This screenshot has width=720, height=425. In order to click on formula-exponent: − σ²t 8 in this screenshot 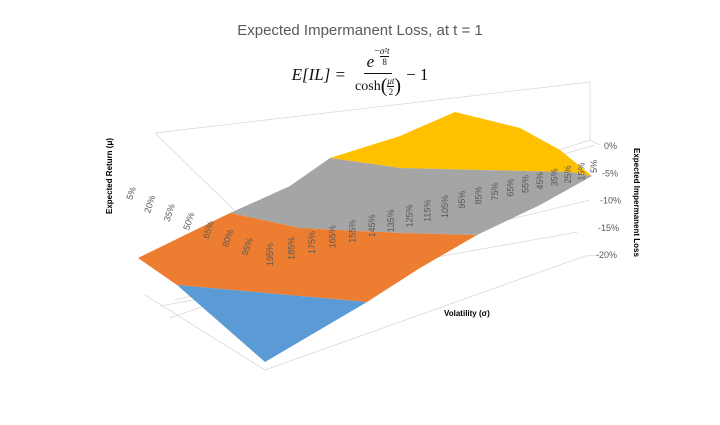, I will do `click(382, 56)`.